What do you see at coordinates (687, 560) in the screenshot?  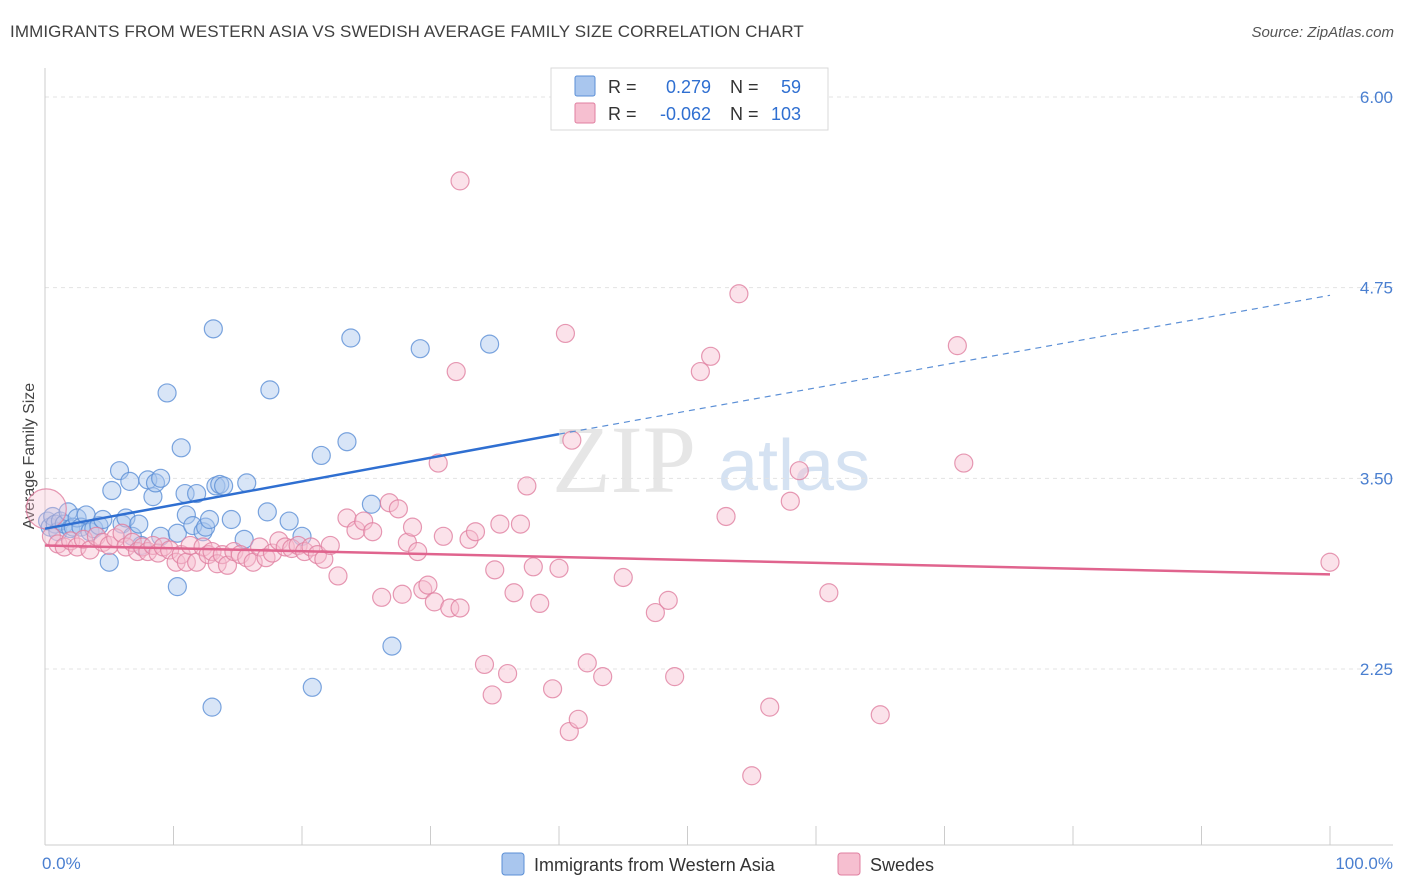 I see `trend-line-swedes` at bounding box center [687, 560].